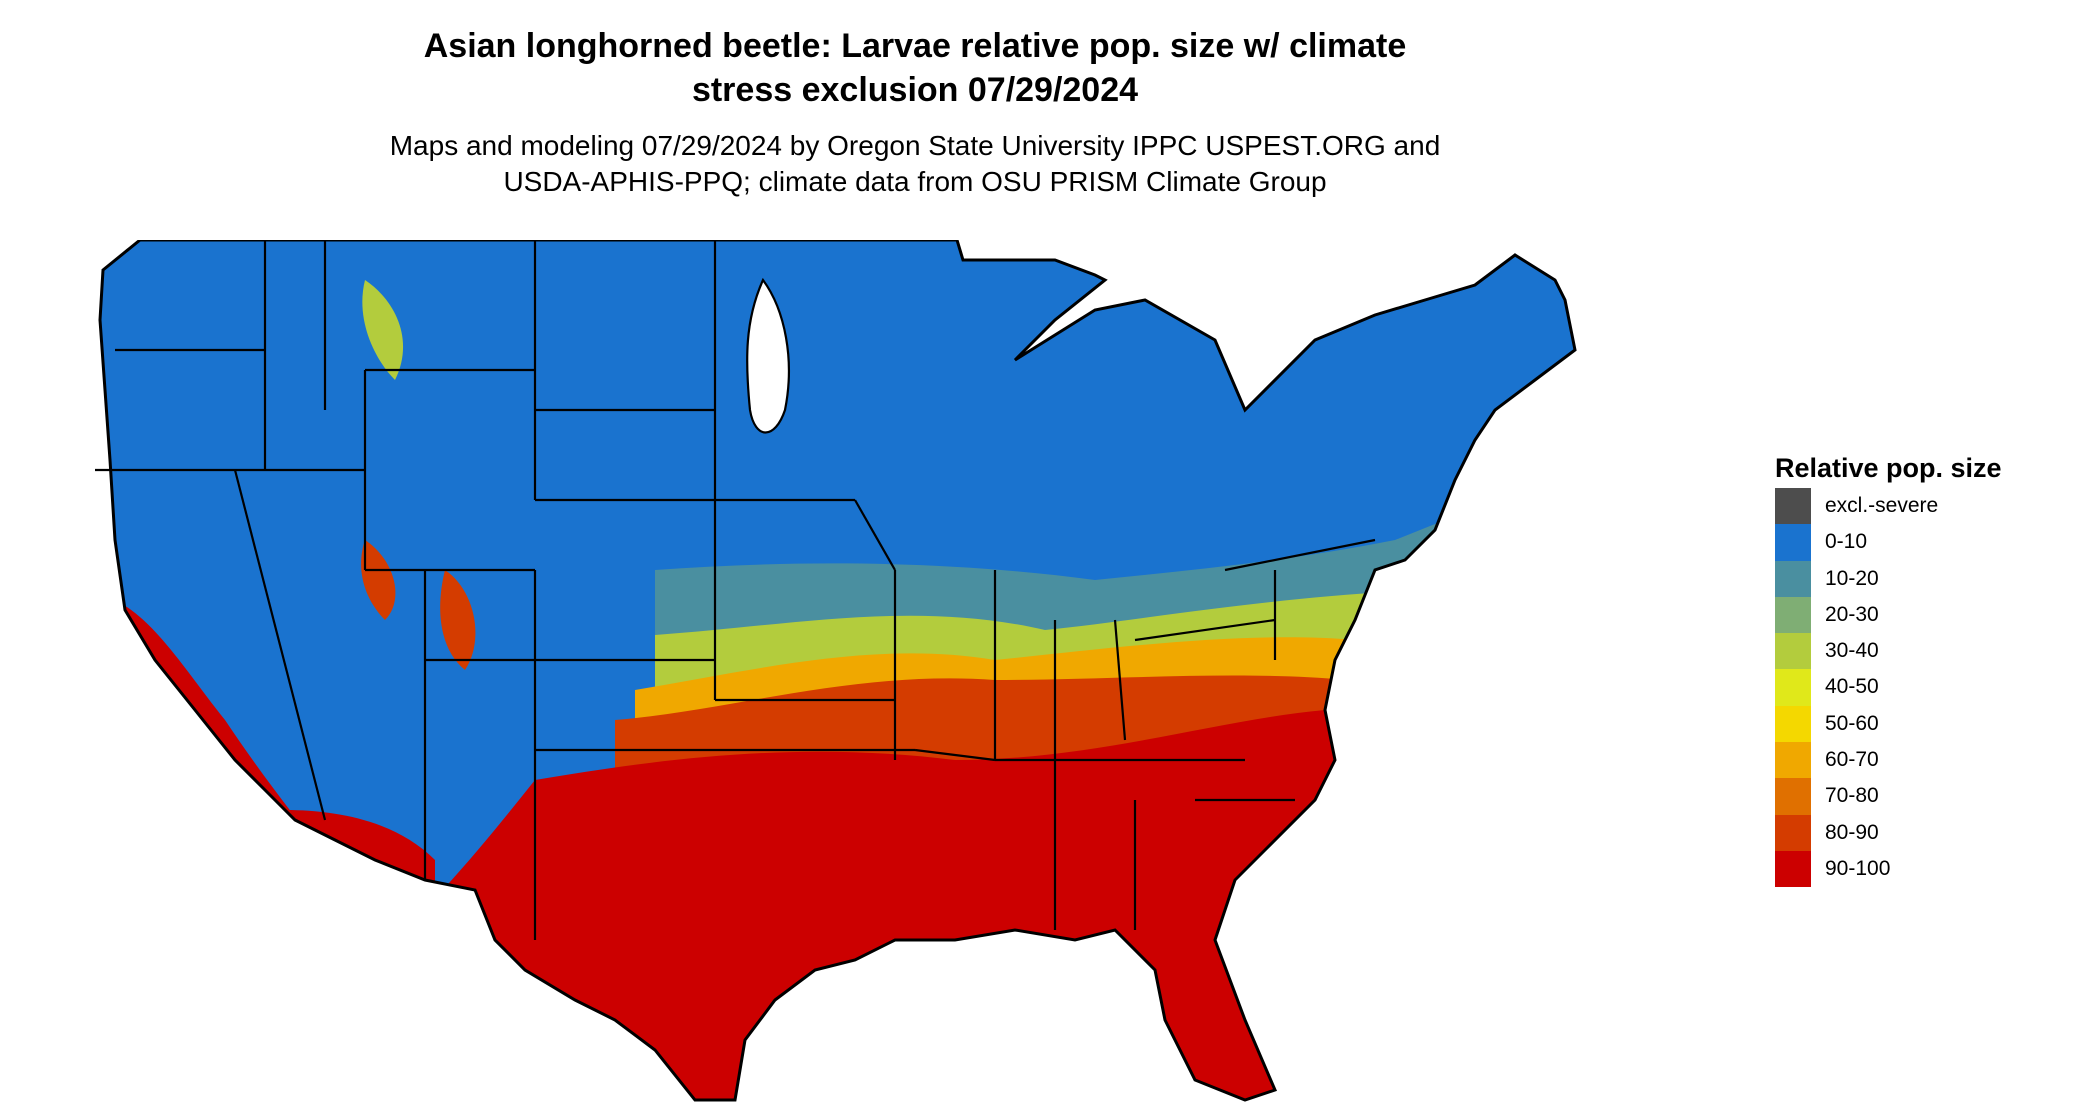 The height and width of the screenshot is (1116, 2100). Describe the element at coordinates (1852, 687) in the screenshot. I see `legend-label: 40-50` at that location.